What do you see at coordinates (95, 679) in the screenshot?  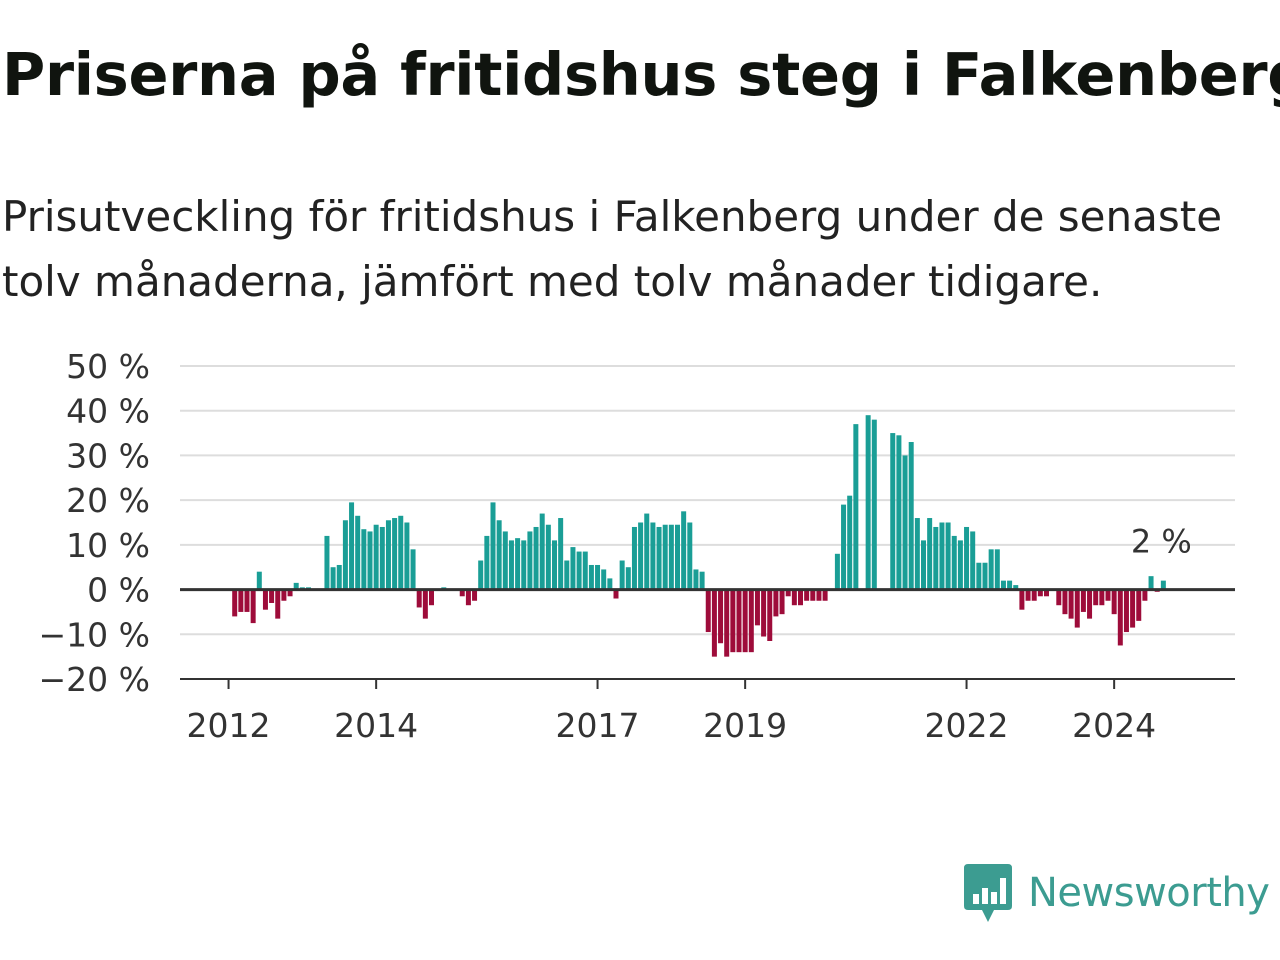 I see `y-tick-label: −20 %` at bounding box center [95, 679].